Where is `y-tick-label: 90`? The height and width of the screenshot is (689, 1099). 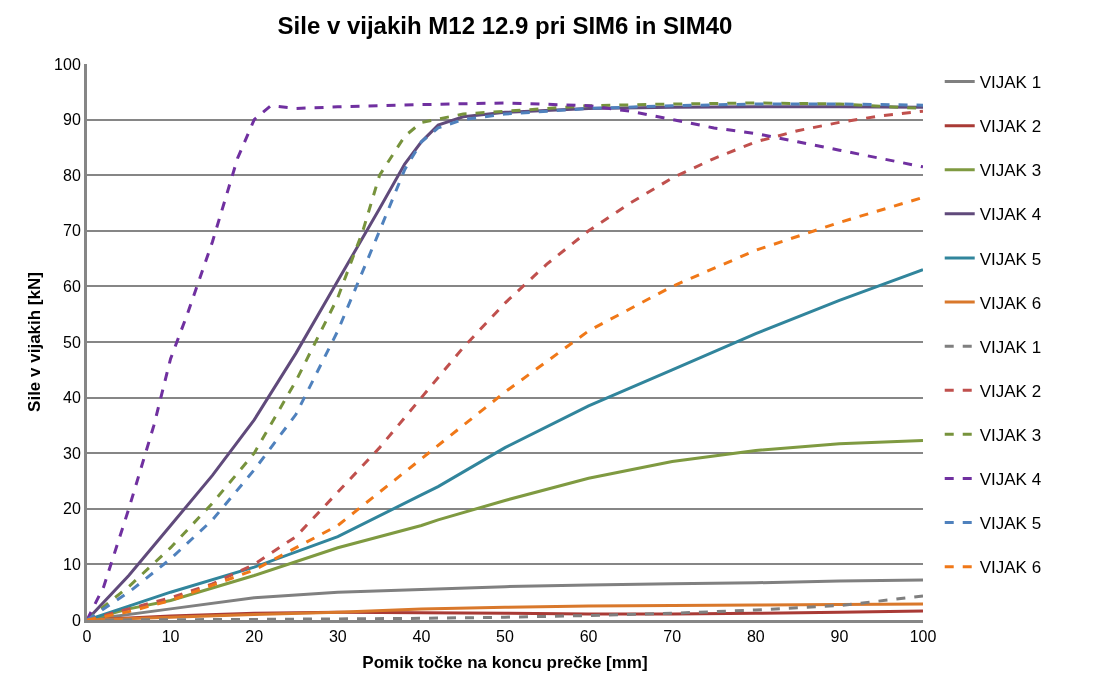 y-tick-label: 90 is located at coordinates (72, 120).